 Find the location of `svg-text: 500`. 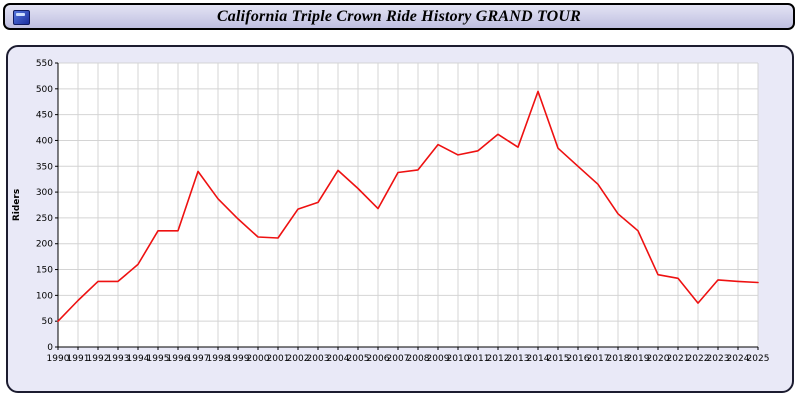

svg-text: 500 is located at coordinates (44, 90).